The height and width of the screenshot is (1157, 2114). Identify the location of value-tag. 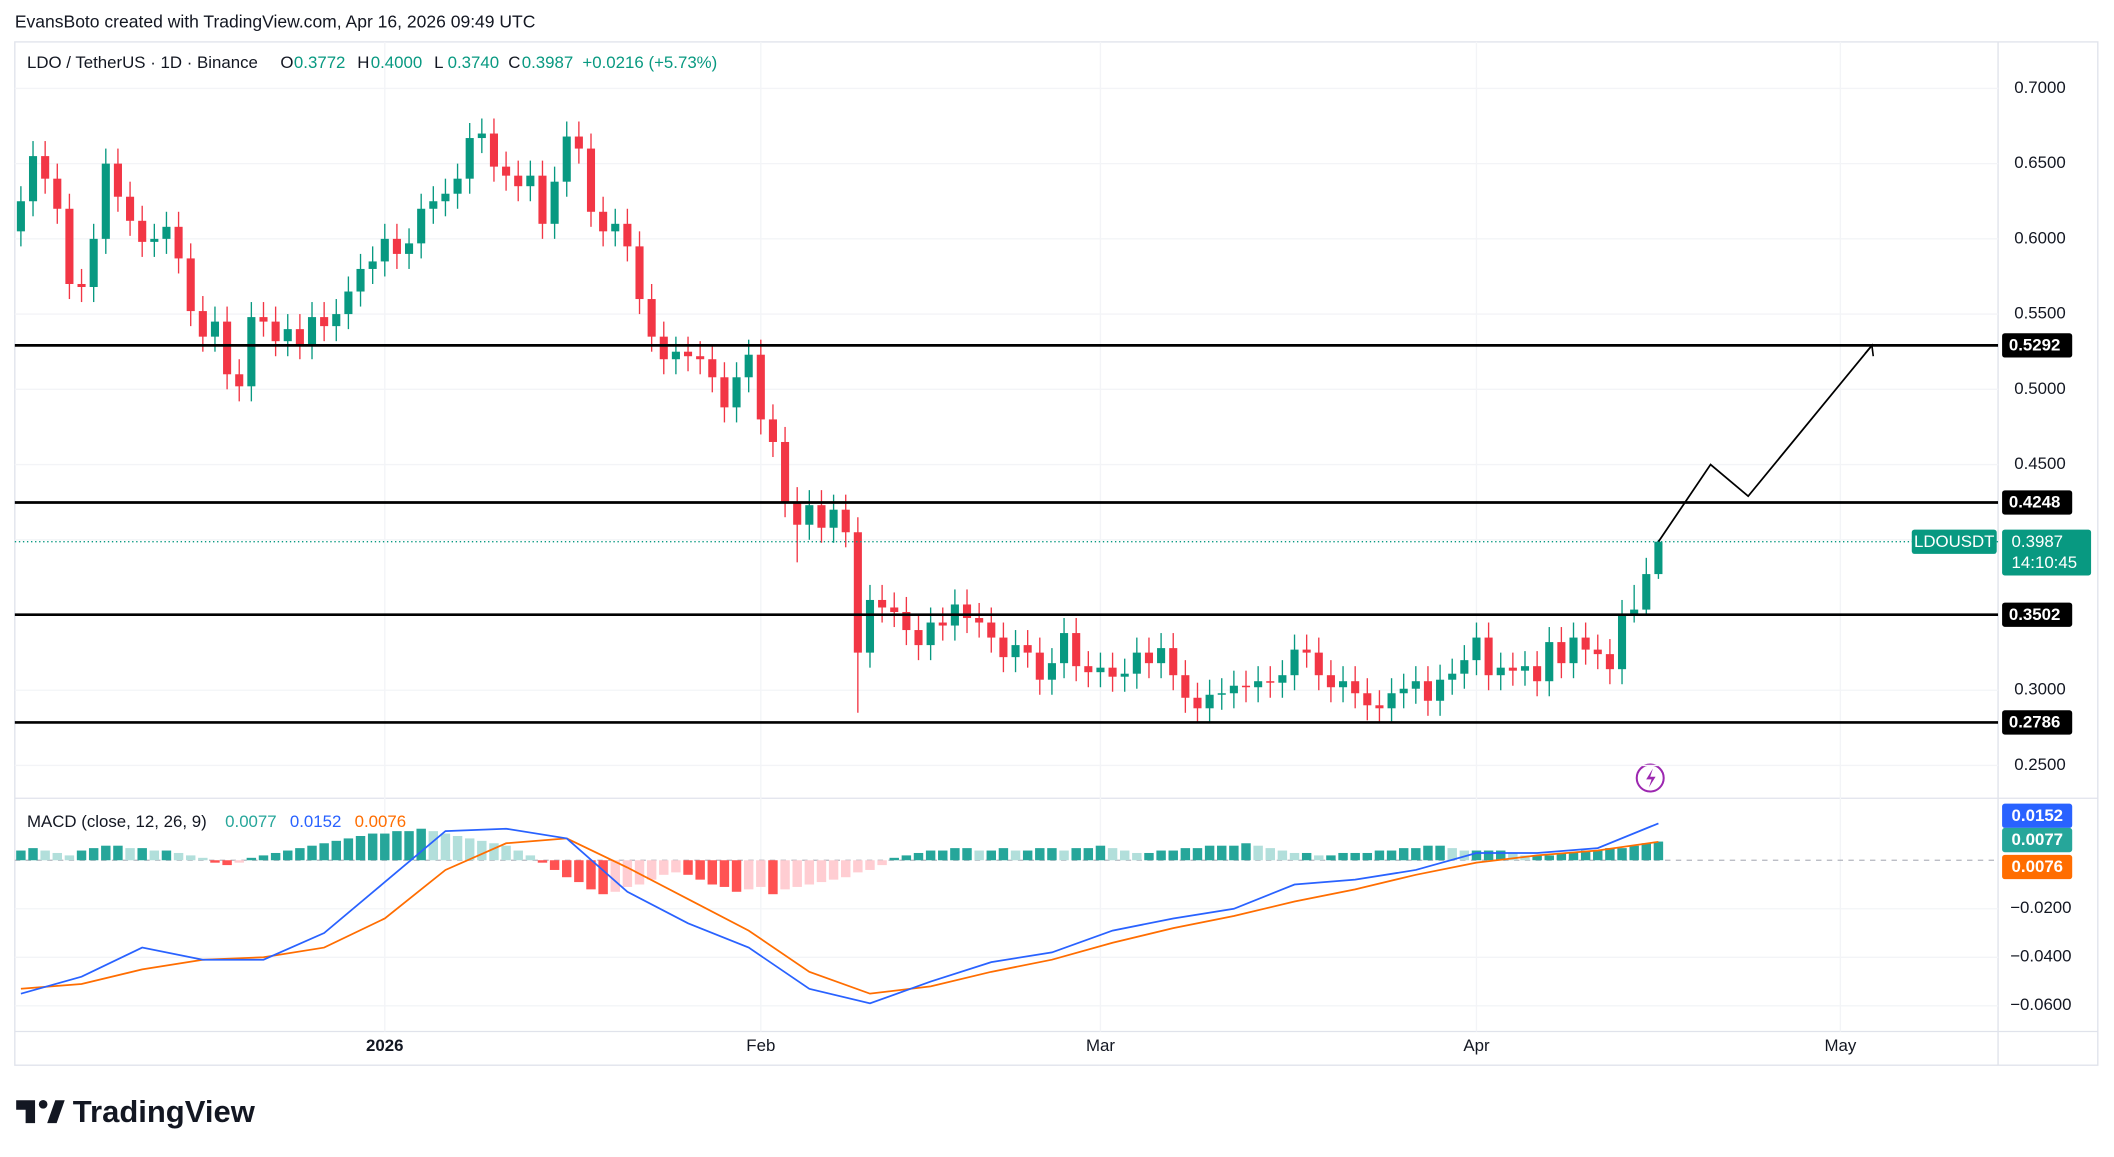
(2037, 840).